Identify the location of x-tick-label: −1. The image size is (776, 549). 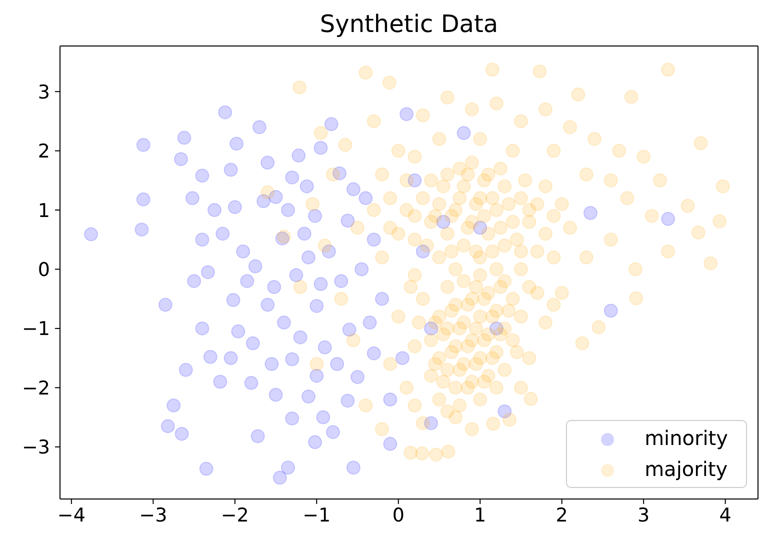
(316, 515).